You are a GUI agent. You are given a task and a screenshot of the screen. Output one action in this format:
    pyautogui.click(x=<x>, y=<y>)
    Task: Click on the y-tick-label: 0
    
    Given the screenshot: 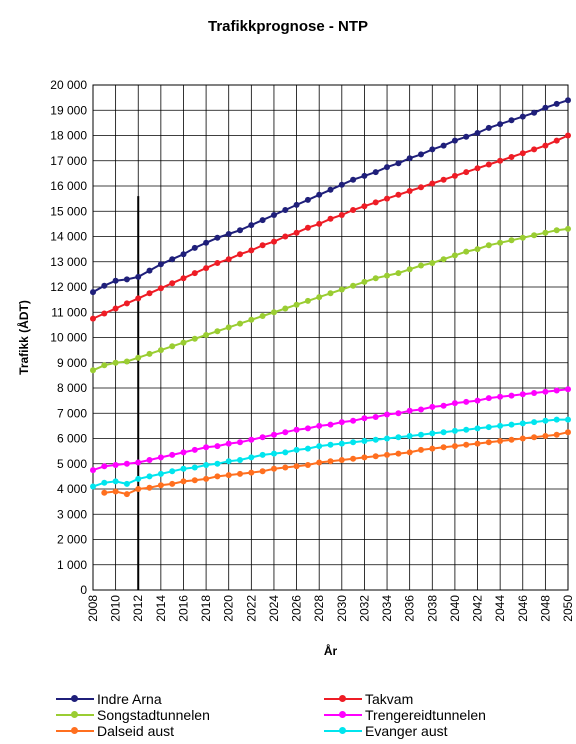 What is the action you would take?
    pyautogui.click(x=83, y=590)
    